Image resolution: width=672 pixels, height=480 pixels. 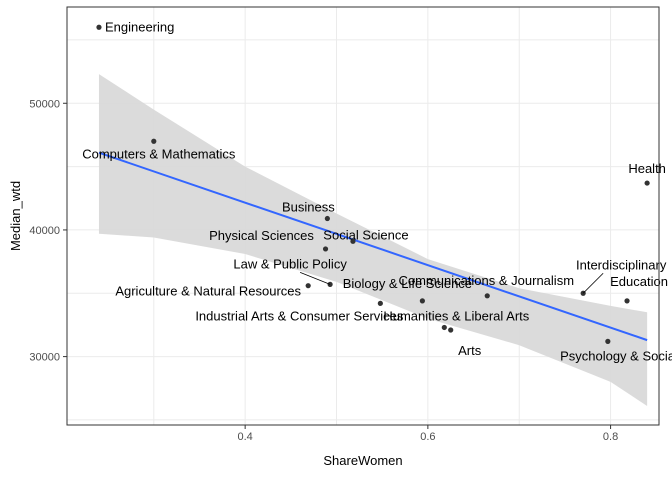 What do you see at coordinates (621, 264) in the screenshot?
I see `point-label: Interdisciplinary` at bounding box center [621, 264].